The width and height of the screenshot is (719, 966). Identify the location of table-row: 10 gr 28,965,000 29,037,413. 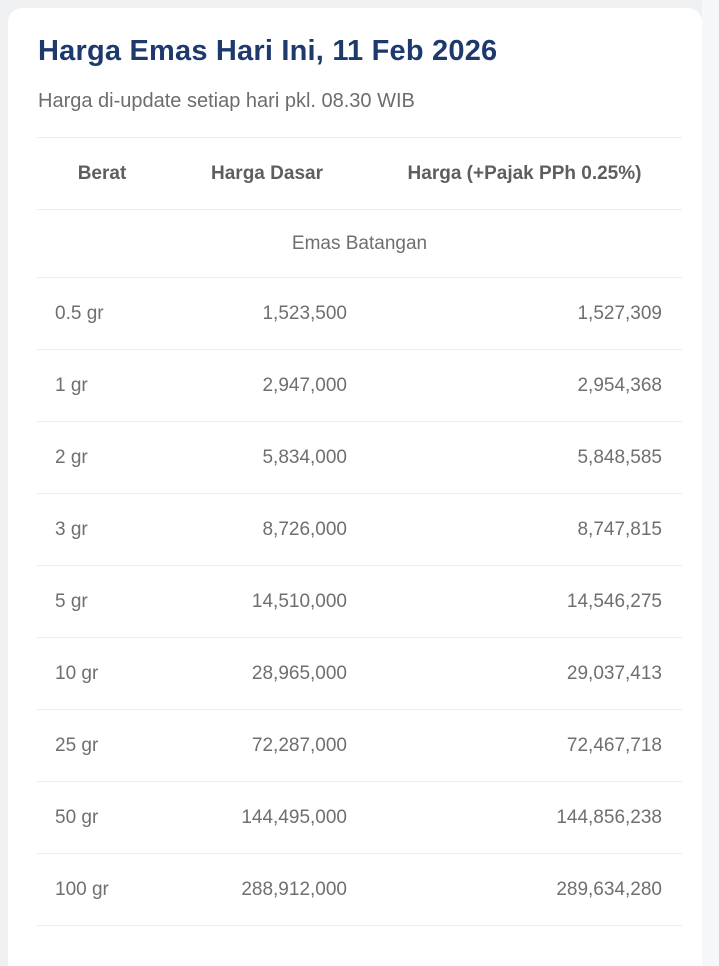
(359, 674).